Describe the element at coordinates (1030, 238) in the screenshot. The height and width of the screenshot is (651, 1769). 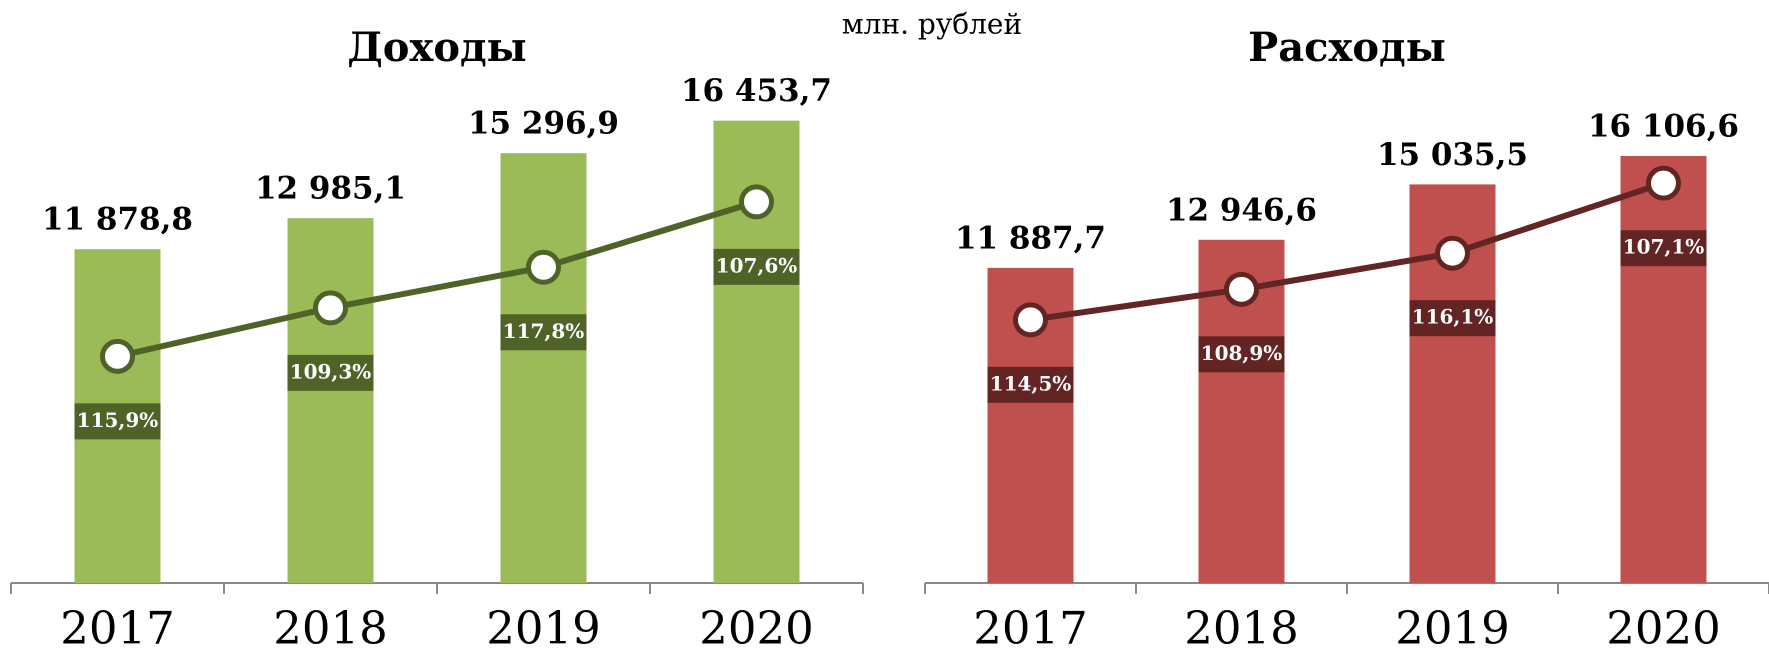
I see `bar-value-label: 11 887,7` at that location.